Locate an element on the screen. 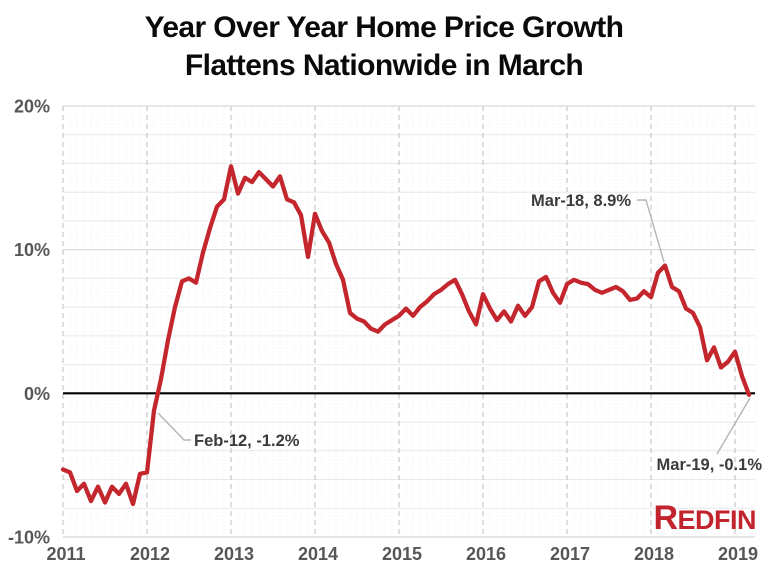 This screenshot has height=576, width=768. chart-title-line-2: Flattens Nationwide in March is located at coordinates (384, 65).